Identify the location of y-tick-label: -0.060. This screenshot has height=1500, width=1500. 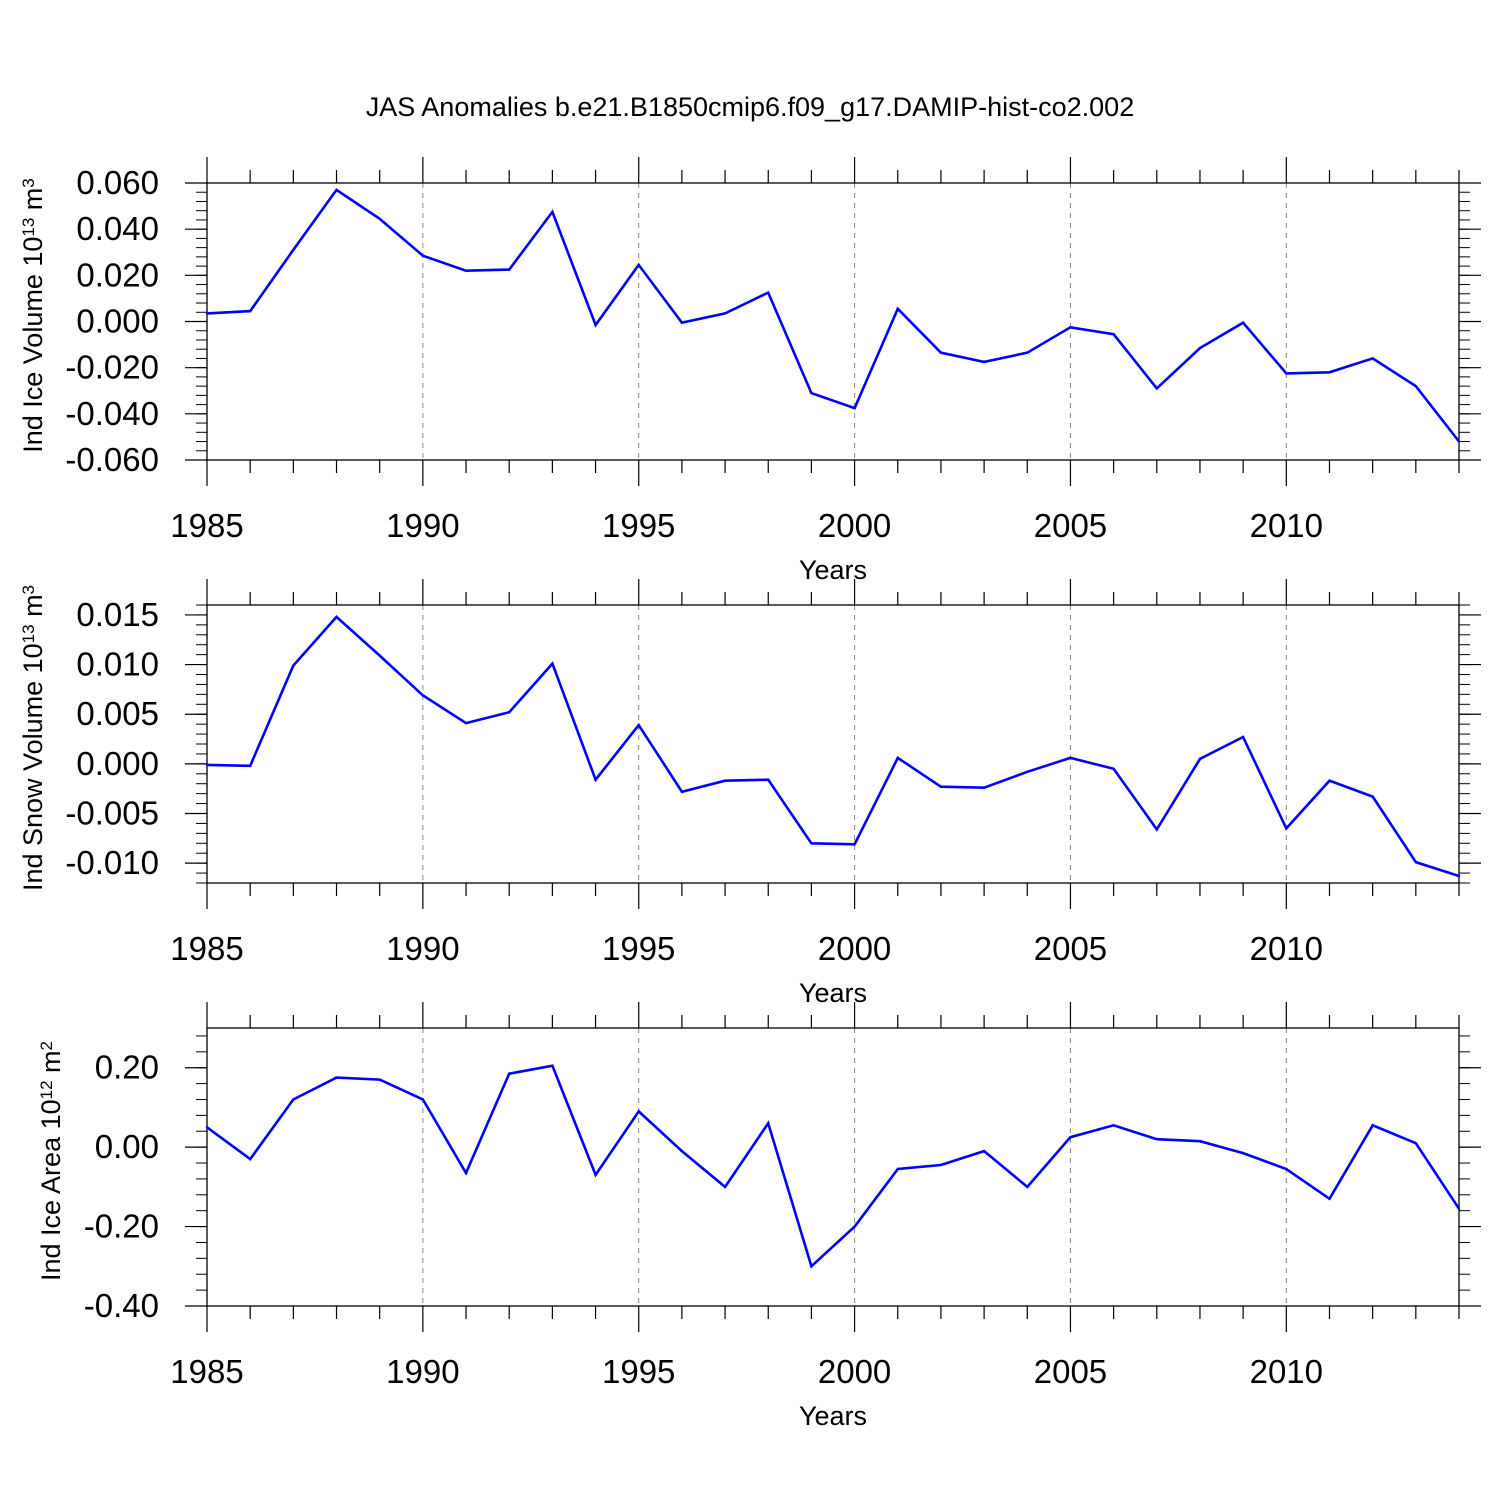
(112, 459).